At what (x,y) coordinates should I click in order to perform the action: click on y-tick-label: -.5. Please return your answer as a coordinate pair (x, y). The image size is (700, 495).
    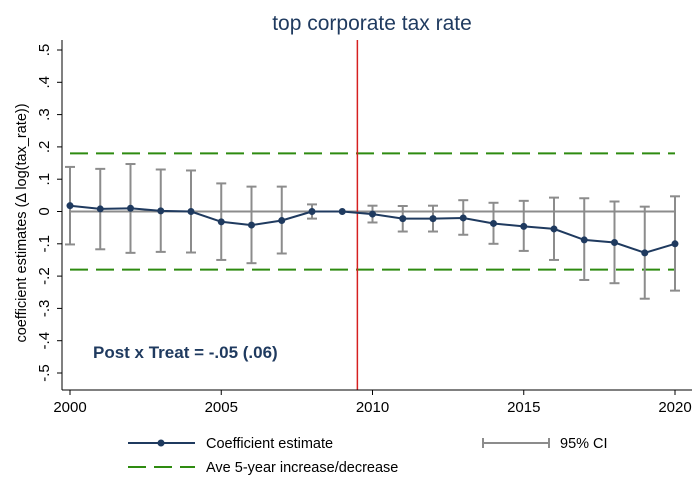
    Looking at the image, I should click on (44, 373).